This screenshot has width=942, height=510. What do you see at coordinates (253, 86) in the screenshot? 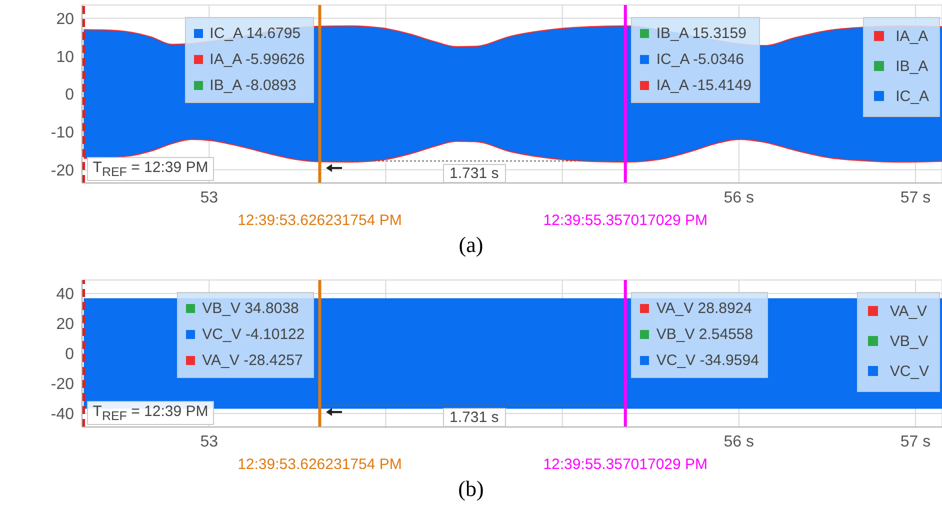
I see `annotation: IB_A -8.0893` at bounding box center [253, 86].